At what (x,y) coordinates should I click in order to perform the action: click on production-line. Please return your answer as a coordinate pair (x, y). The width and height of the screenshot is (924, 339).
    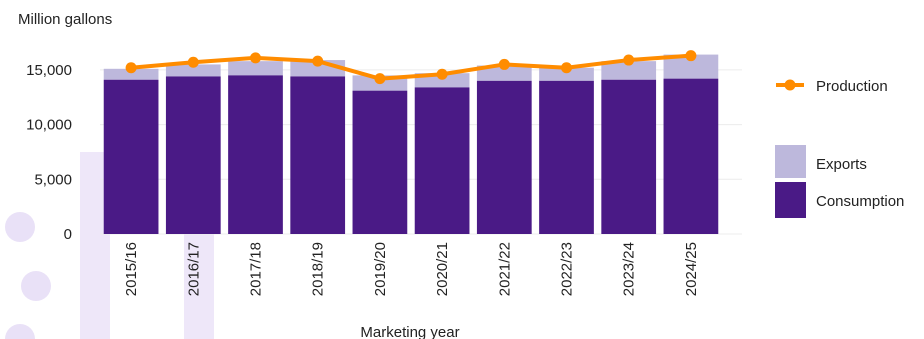
    Looking at the image, I should click on (411, 67).